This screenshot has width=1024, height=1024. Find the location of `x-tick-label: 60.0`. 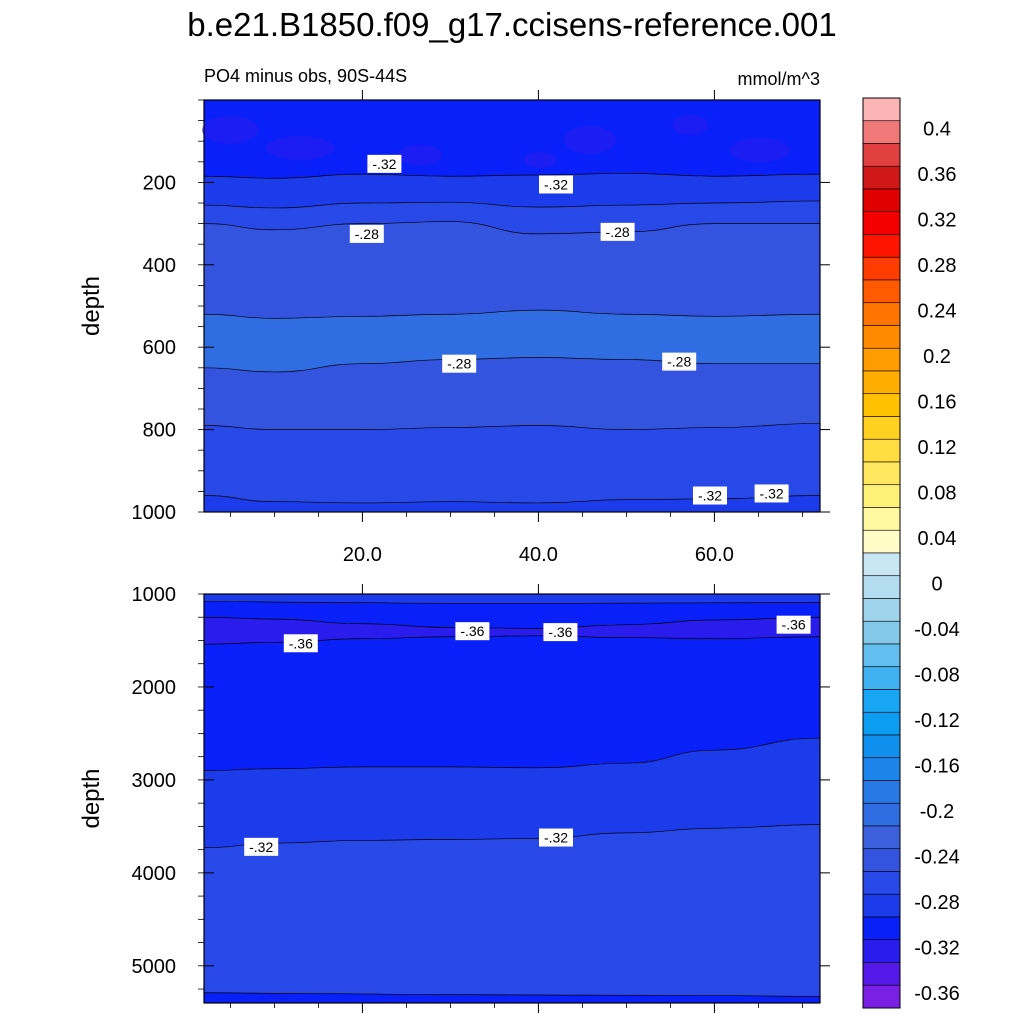

x-tick-label: 60.0 is located at coordinates (714, 555).